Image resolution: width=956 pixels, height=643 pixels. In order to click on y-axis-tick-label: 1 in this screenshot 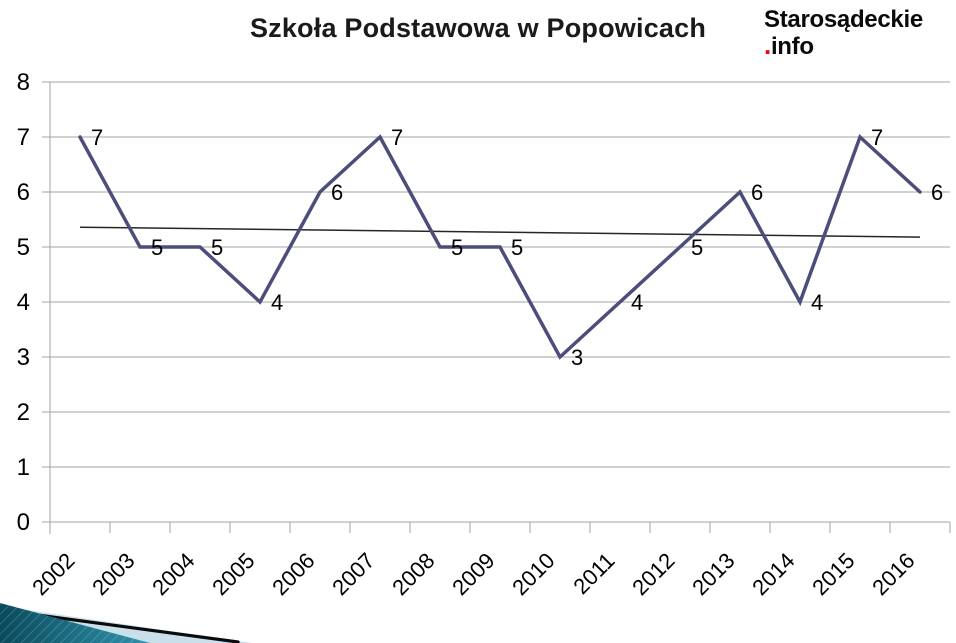, I will do `click(23, 467)`.